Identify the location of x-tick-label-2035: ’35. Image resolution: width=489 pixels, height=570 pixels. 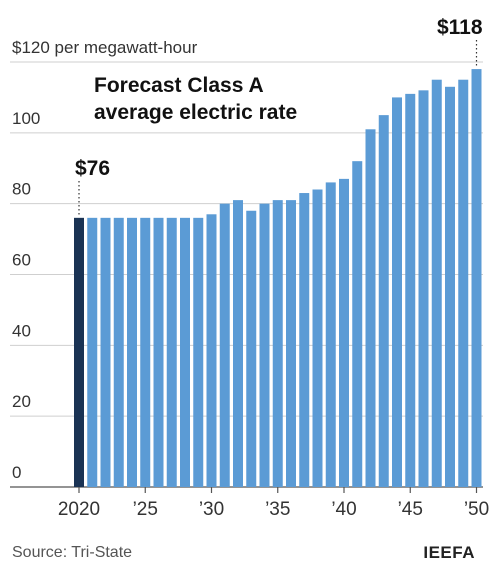
(277, 509).